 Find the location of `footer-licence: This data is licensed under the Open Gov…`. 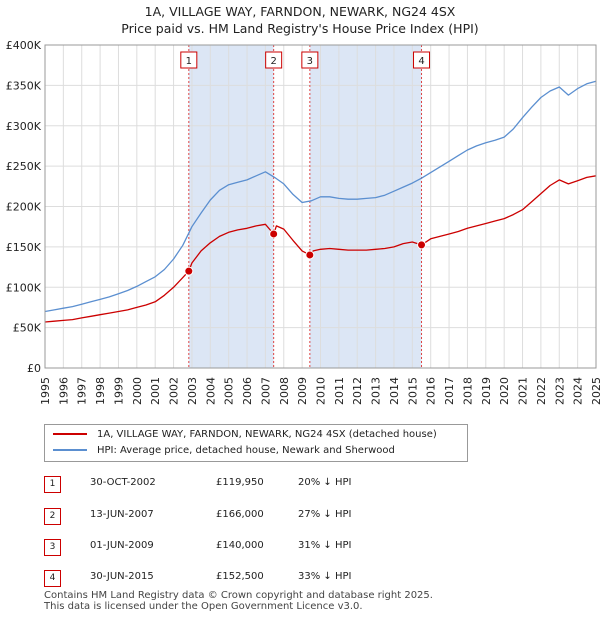

footer-licence: This data is licensed under the Open Gov… is located at coordinates (203, 606).